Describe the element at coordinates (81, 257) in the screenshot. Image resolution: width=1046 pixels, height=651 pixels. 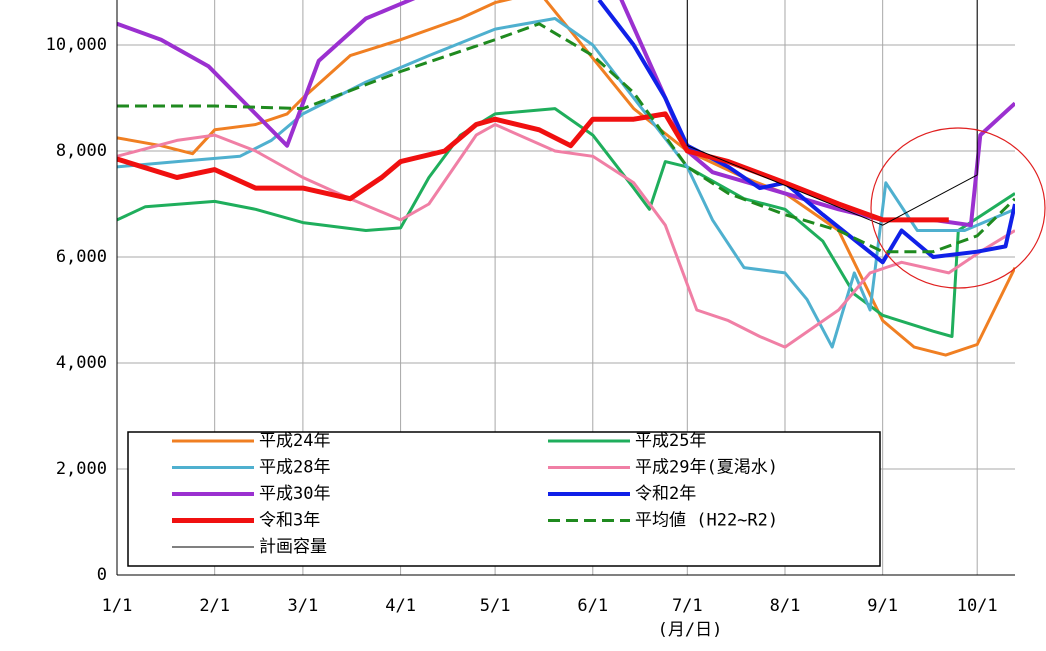
I see `y-tick-label: 6,000` at that location.